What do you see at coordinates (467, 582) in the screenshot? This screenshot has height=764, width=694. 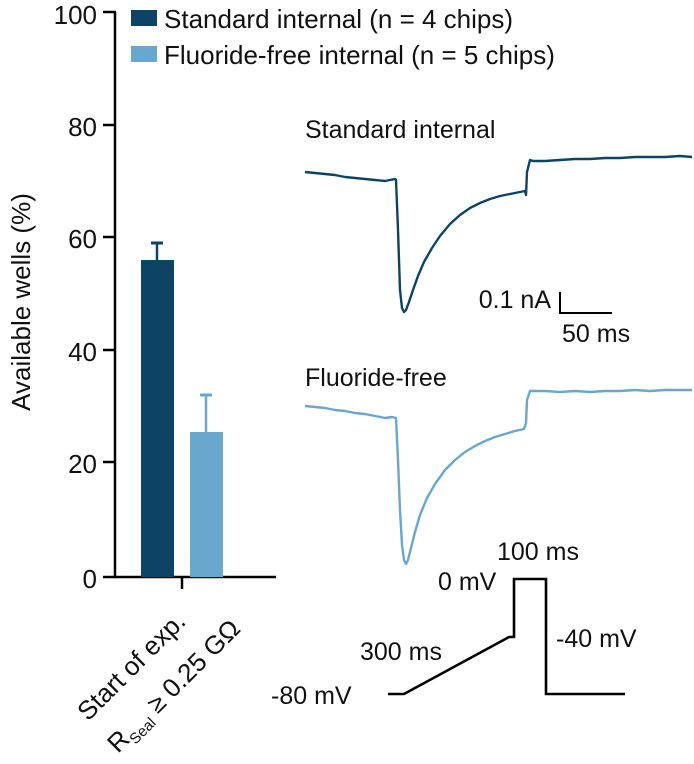 I see `protocol-label-step: 0 mV` at bounding box center [467, 582].